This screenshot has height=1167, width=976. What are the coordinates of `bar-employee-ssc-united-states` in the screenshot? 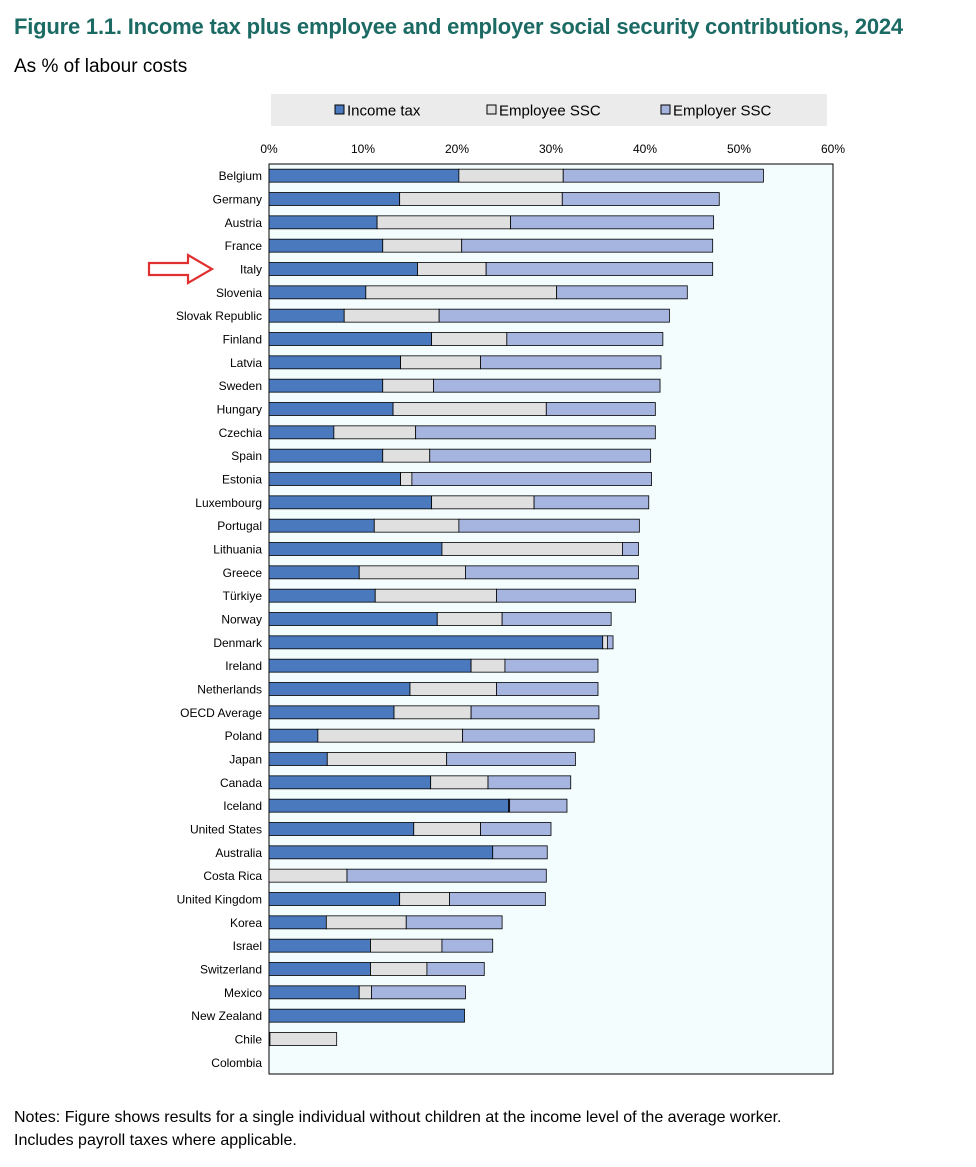 It's located at (447, 829).